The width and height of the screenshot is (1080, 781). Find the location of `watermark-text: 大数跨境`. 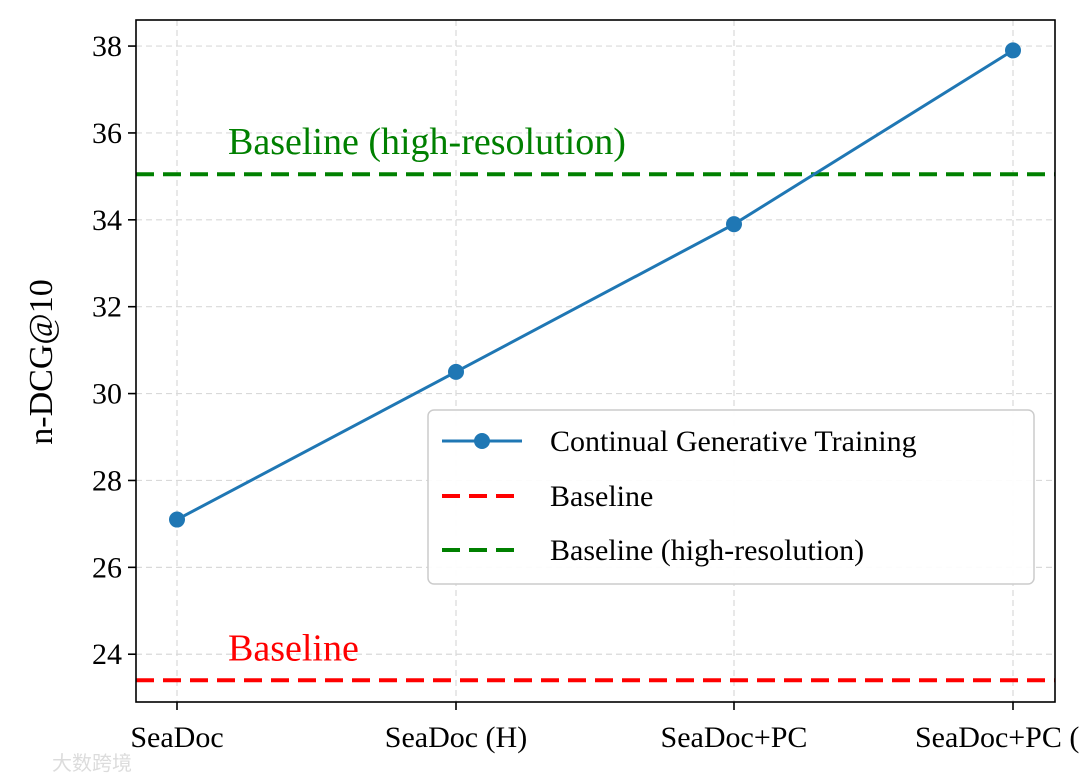

watermark-text: 大数跨境 is located at coordinates (92, 763).